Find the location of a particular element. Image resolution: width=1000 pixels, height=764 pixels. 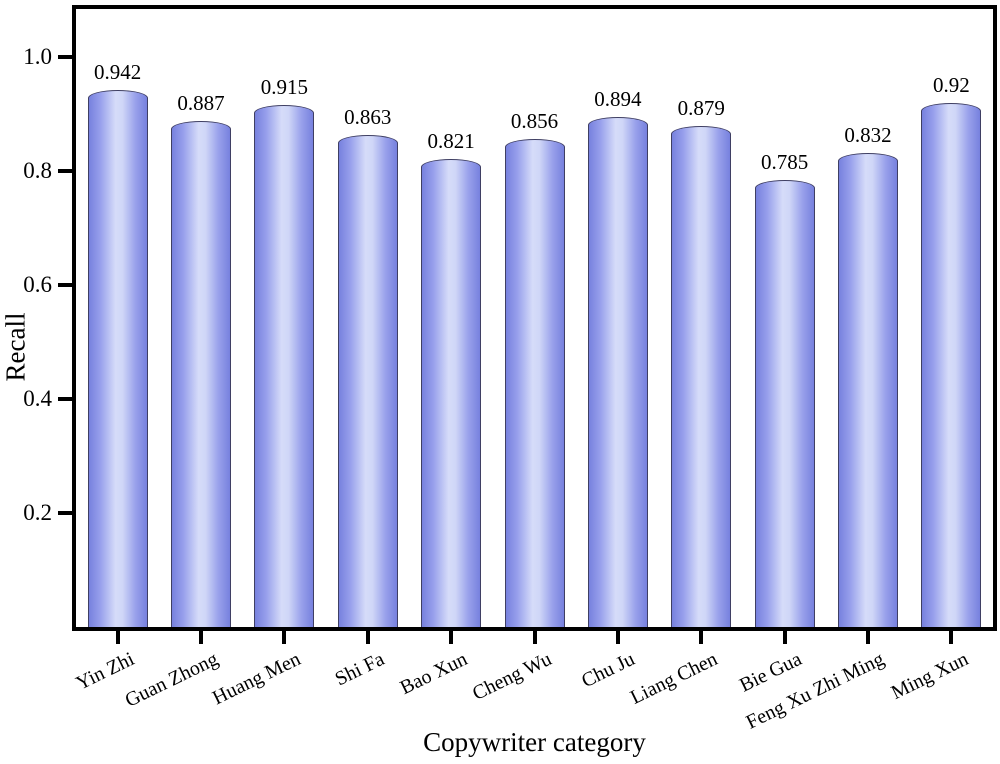

x-axis-tick-label: Ming Xun is located at coordinates (929, 675).